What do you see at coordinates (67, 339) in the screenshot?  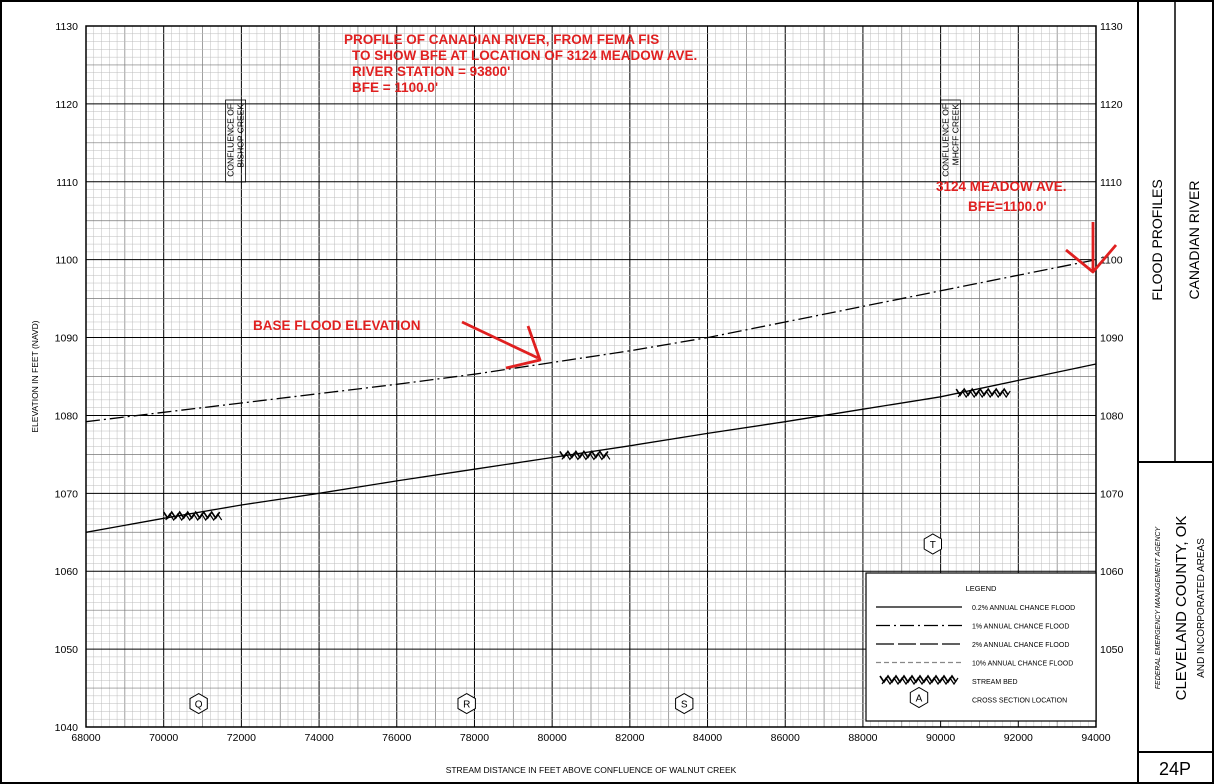 I see `y-tick-label-left: 1090` at bounding box center [67, 339].